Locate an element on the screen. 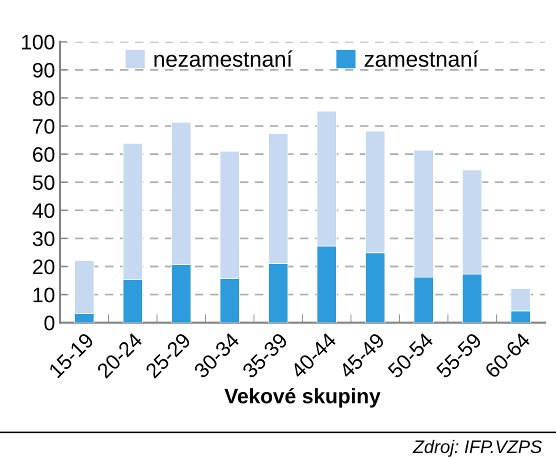  y-tick-label: 30 is located at coordinates (43, 238).